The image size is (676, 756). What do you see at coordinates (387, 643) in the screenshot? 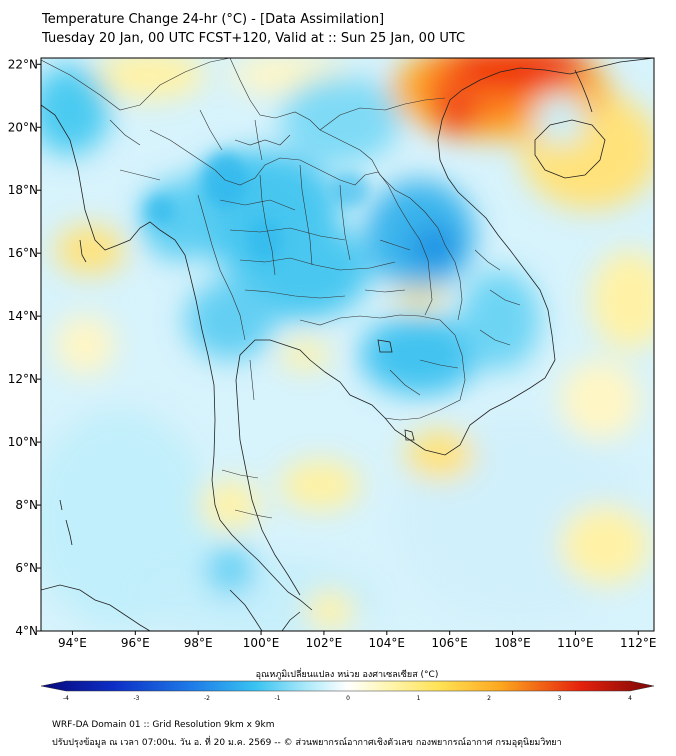
I see `lon-tick-label: 104°E` at bounding box center [387, 643].